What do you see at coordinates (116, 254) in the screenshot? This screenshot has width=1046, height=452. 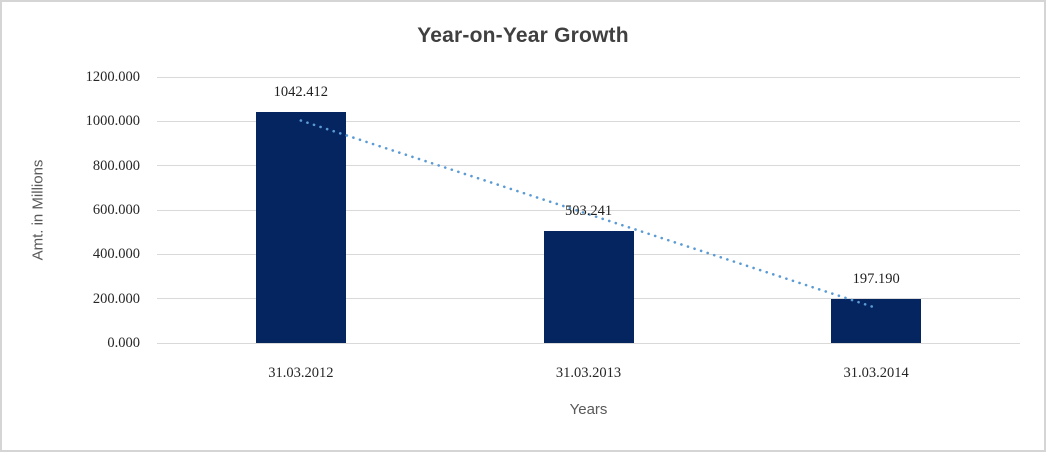 I see `y-axis-tick-label: 400.000` at bounding box center [116, 254].